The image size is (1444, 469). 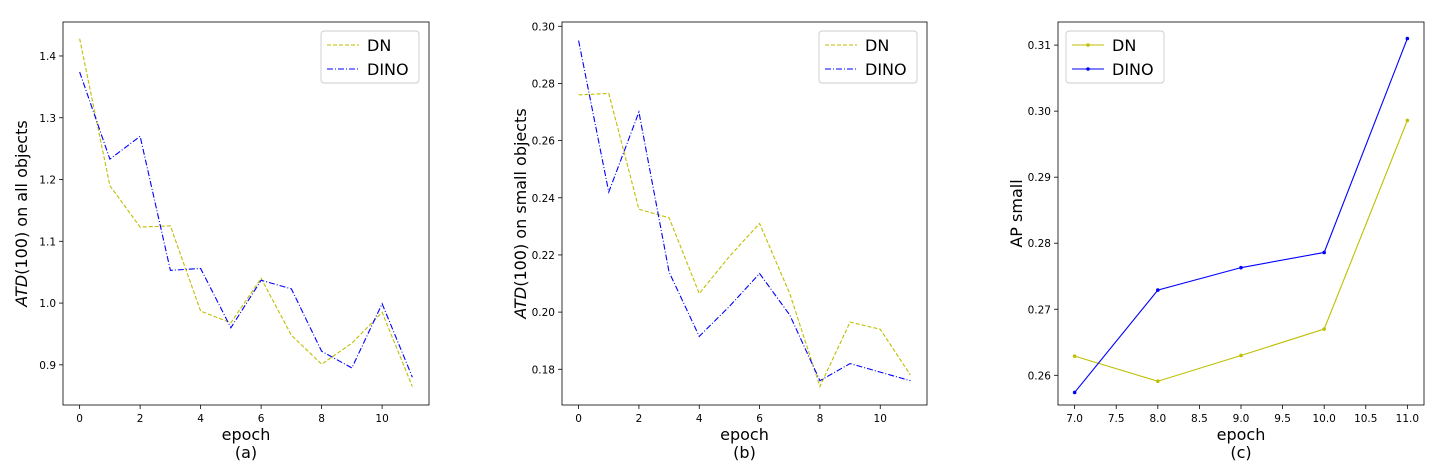 I want to click on y-tick-label: 1.4, so click(x=47, y=57).